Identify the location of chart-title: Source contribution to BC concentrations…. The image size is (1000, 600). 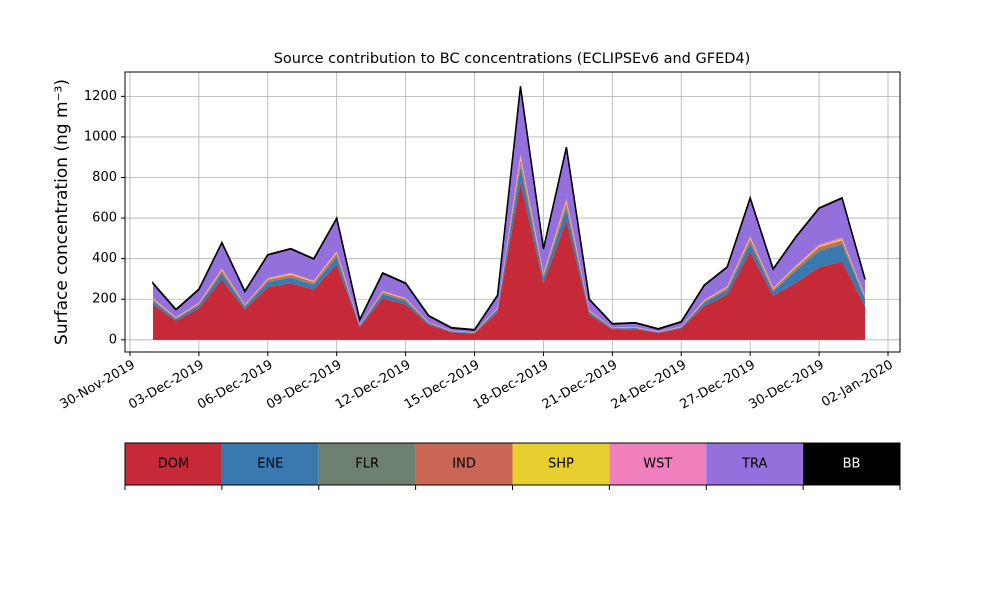
(512, 59).